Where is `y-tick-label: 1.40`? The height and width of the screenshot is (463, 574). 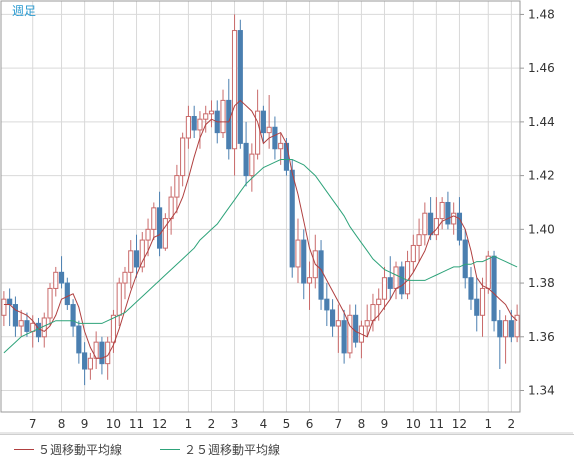
y-tick-label: 1.40 is located at coordinates (541, 229).